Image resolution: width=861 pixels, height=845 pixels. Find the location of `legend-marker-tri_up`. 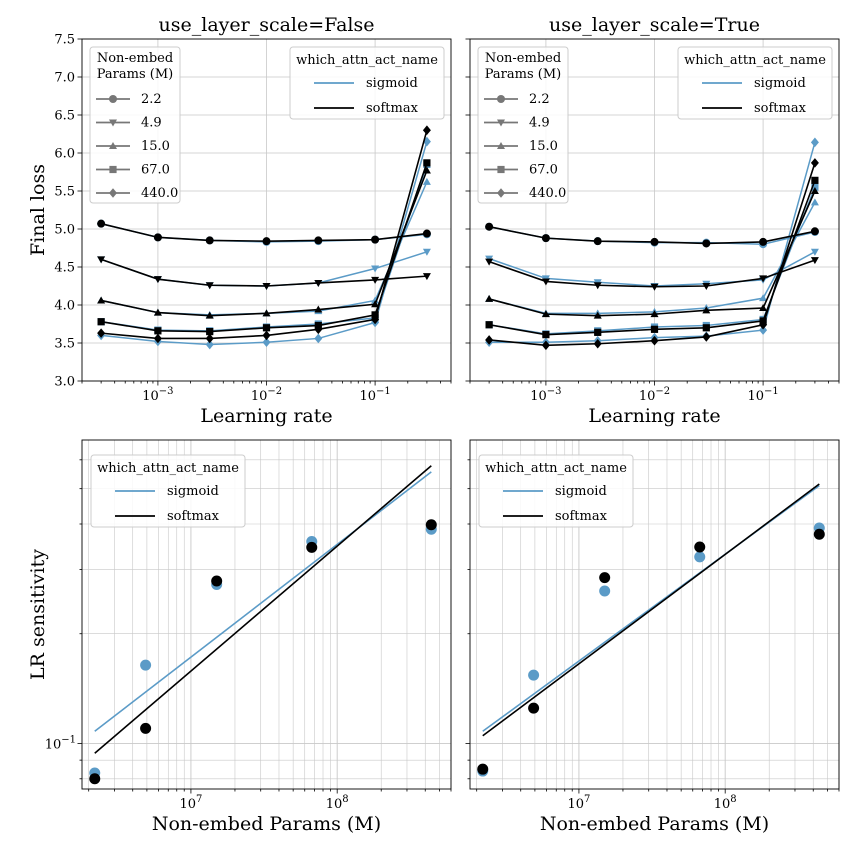

legend-marker-tri_up is located at coordinates (113, 145).